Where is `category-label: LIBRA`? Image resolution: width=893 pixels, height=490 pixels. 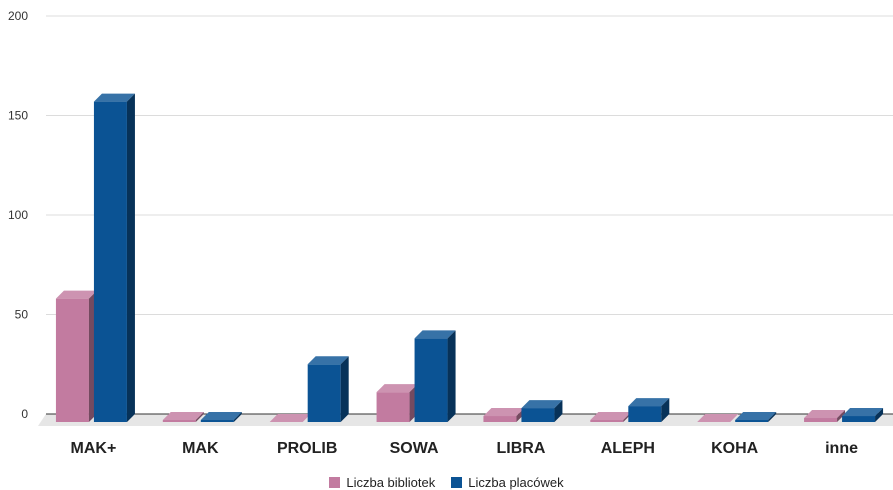
category-label: LIBRA is located at coordinates (520, 448).